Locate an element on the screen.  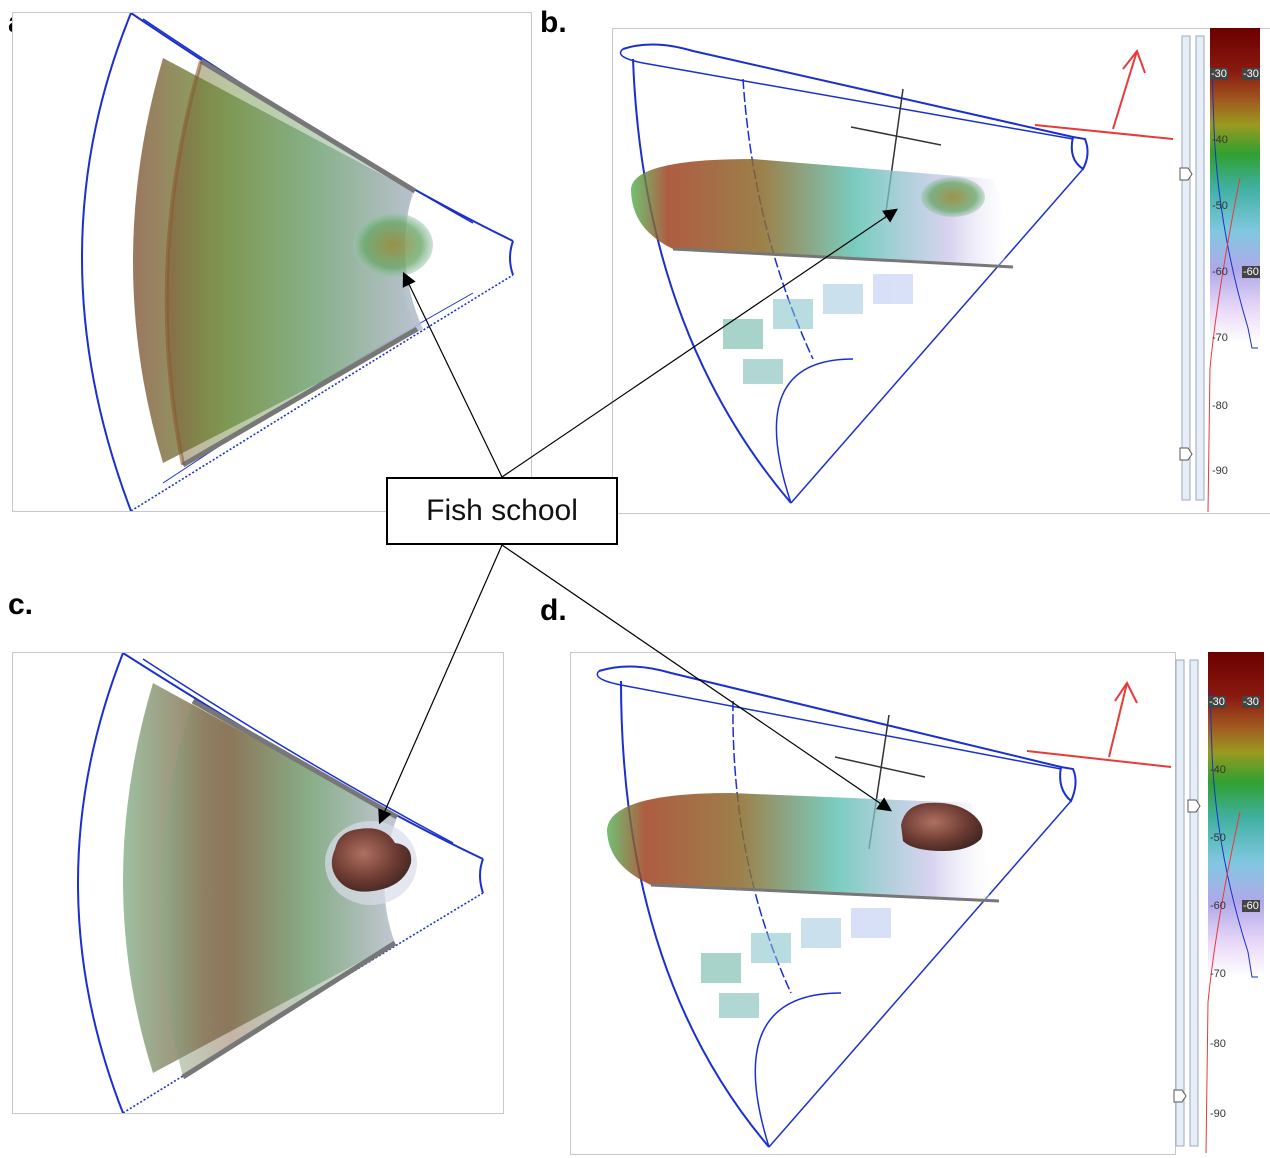
fish-school-echo-b is located at coordinates (953, 197).